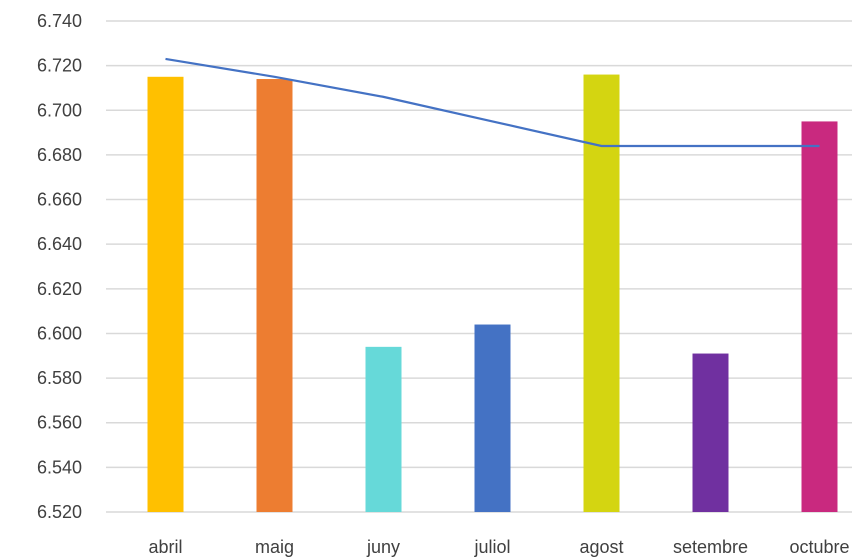 This screenshot has width=855, height=560. I want to click on x-tick-label-juny: juny, so click(383, 547).